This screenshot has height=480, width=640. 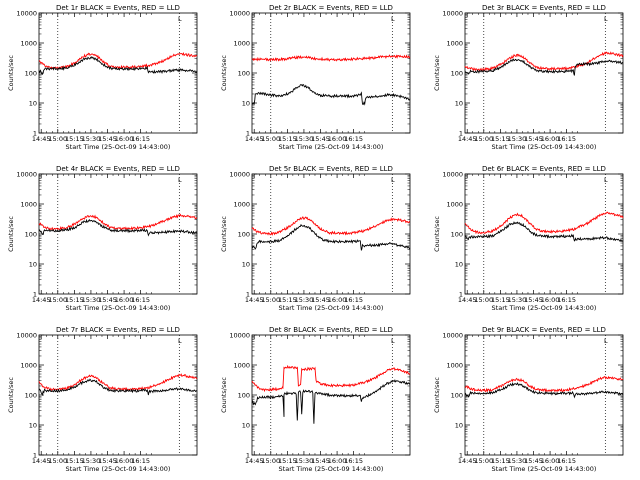 I want to click on chart-title: Det 6r BLACK = Events, RED = LLD, so click(x=544, y=169).